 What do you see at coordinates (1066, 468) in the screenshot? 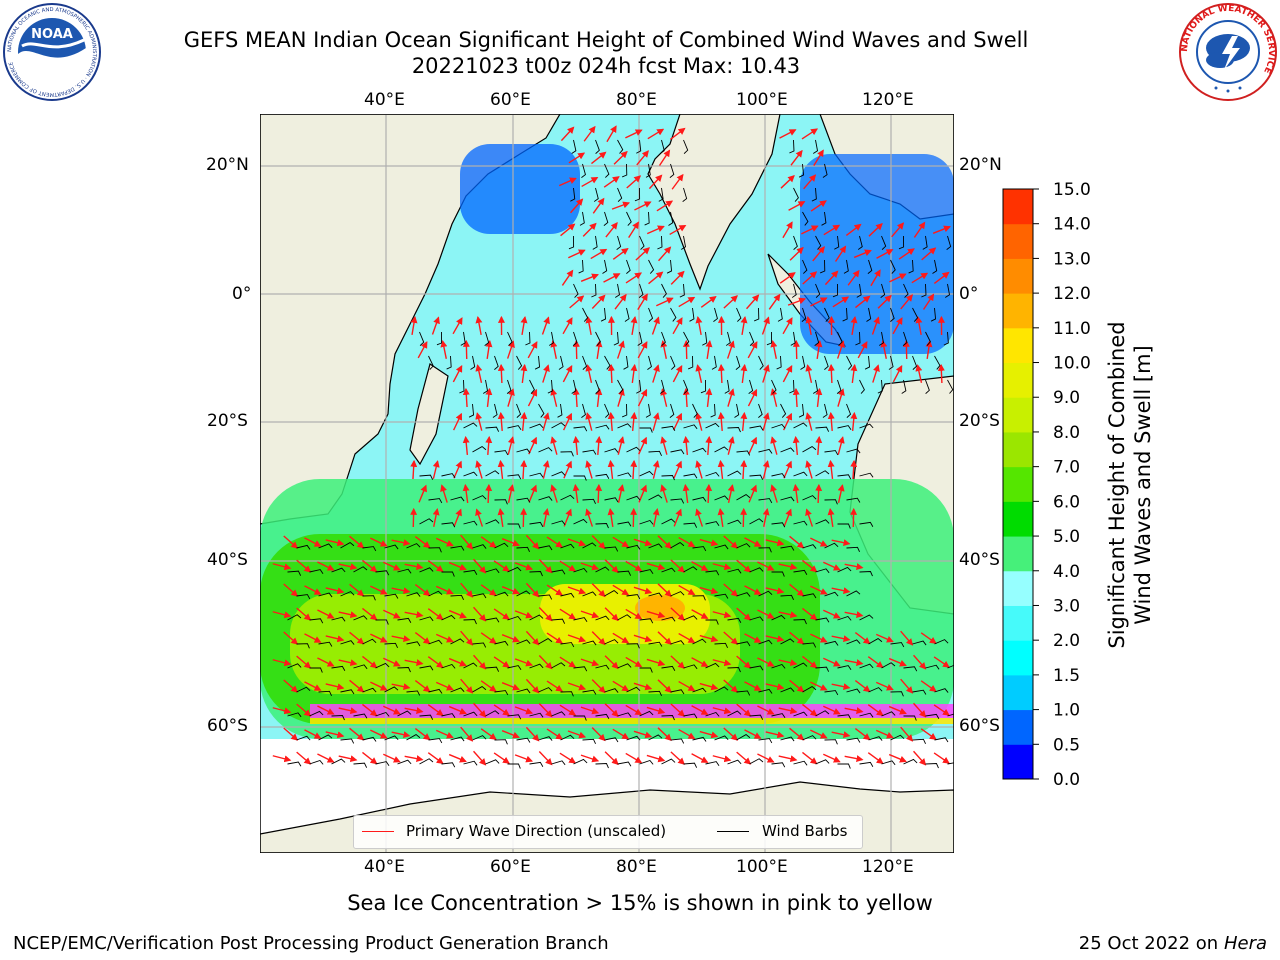
I see `colorbar-tick-label: 7.0` at bounding box center [1066, 468].